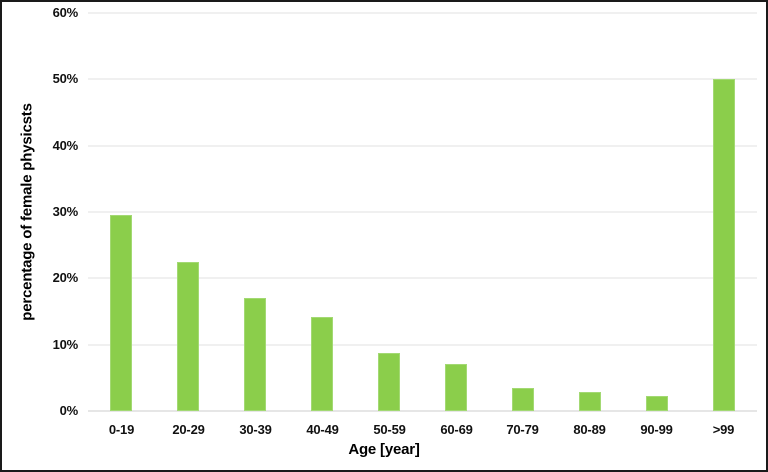 The height and width of the screenshot is (472, 768). What do you see at coordinates (522, 429) in the screenshot?
I see `x-tick-label: 70-79` at bounding box center [522, 429].